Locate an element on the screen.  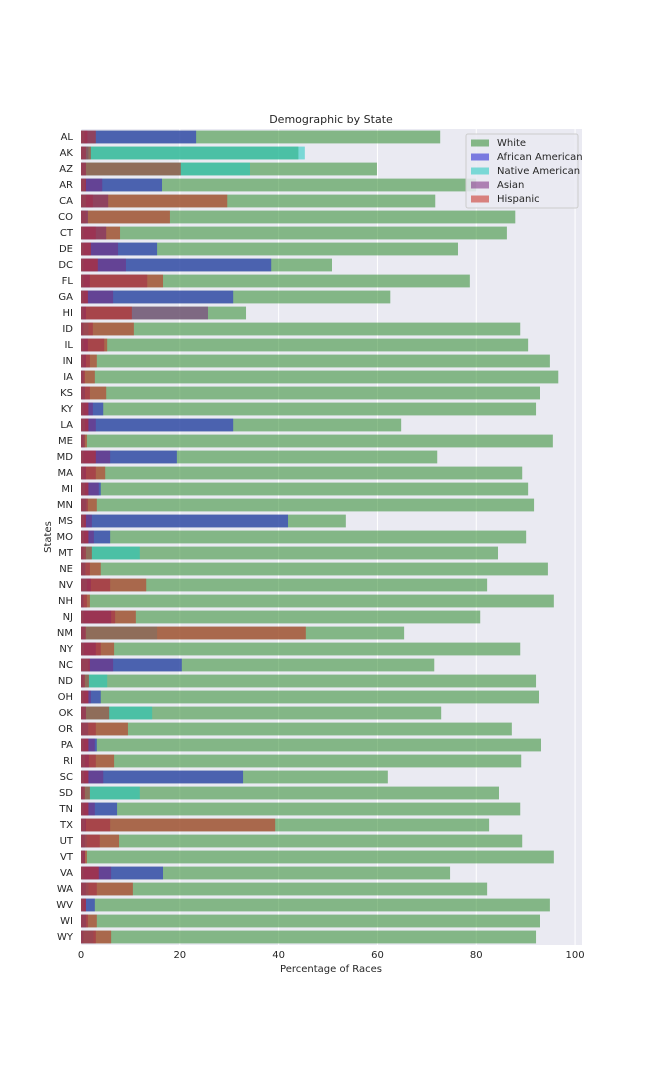
y-tick-label: NV is located at coordinates (66, 585).